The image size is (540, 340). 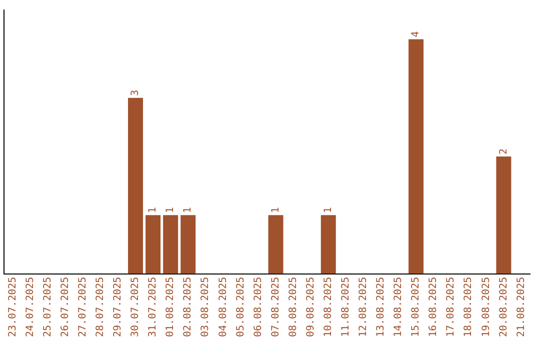 What do you see at coordinates (434, 307) in the screenshot?
I see `x-tick-label: 16.08.2025` at bounding box center [434, 307].